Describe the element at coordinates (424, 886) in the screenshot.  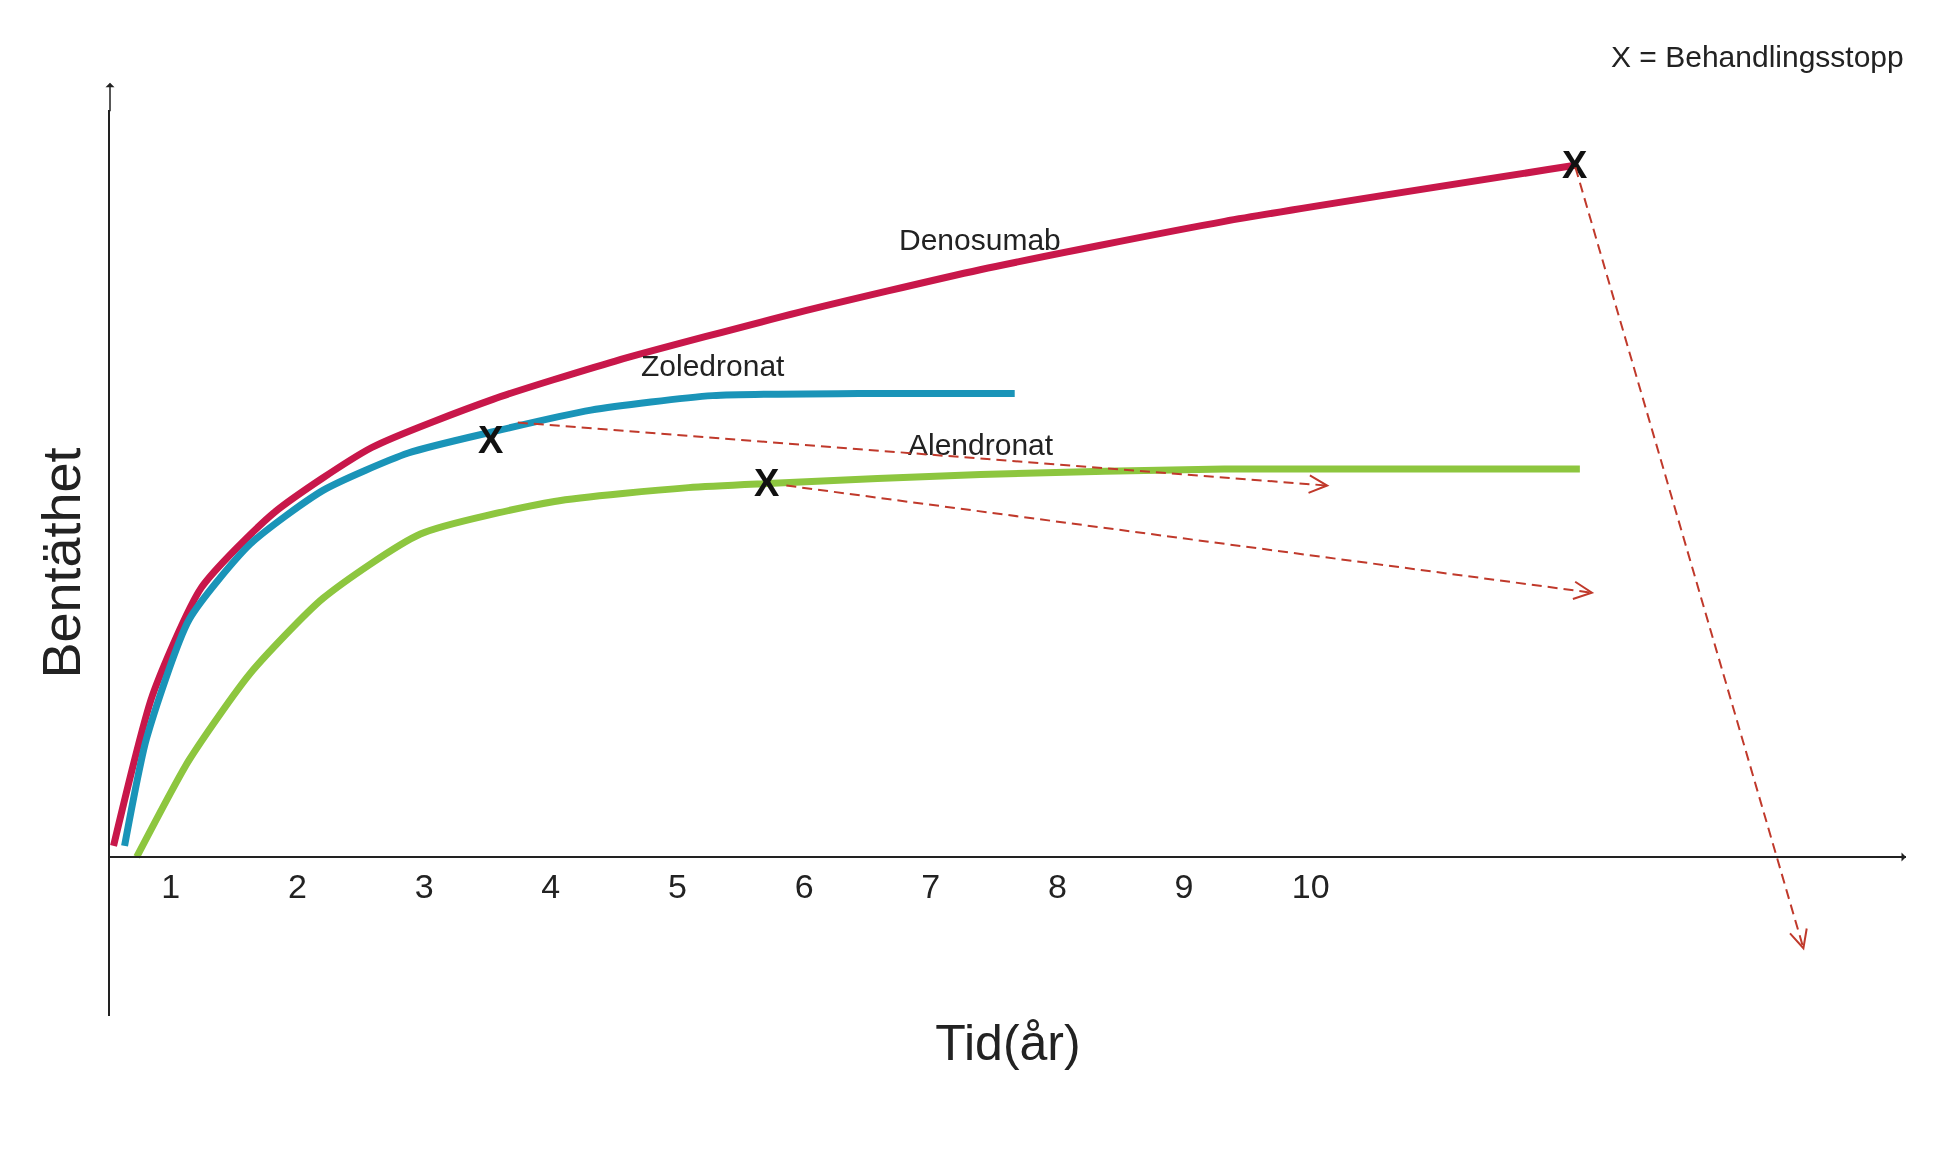
I see `x-tick-label: 3` at that location.